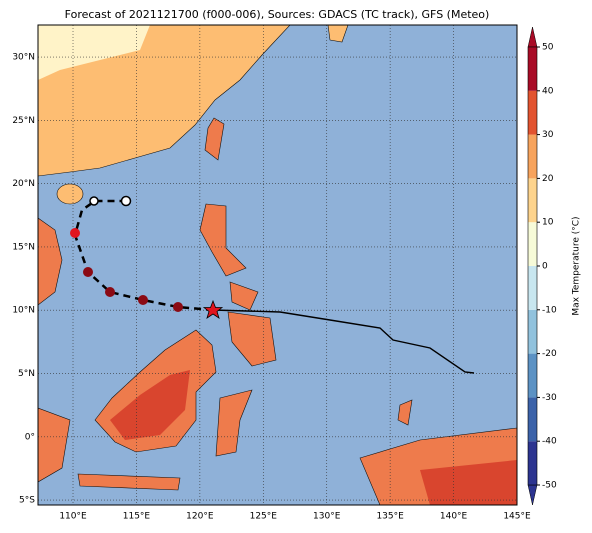 The height and width of the screenshot is (533, 592). What do you see at coordinates (548, 223) in the screenshot?
I see `colorbar-tick-label: 10` at bounding box center [548, 223].